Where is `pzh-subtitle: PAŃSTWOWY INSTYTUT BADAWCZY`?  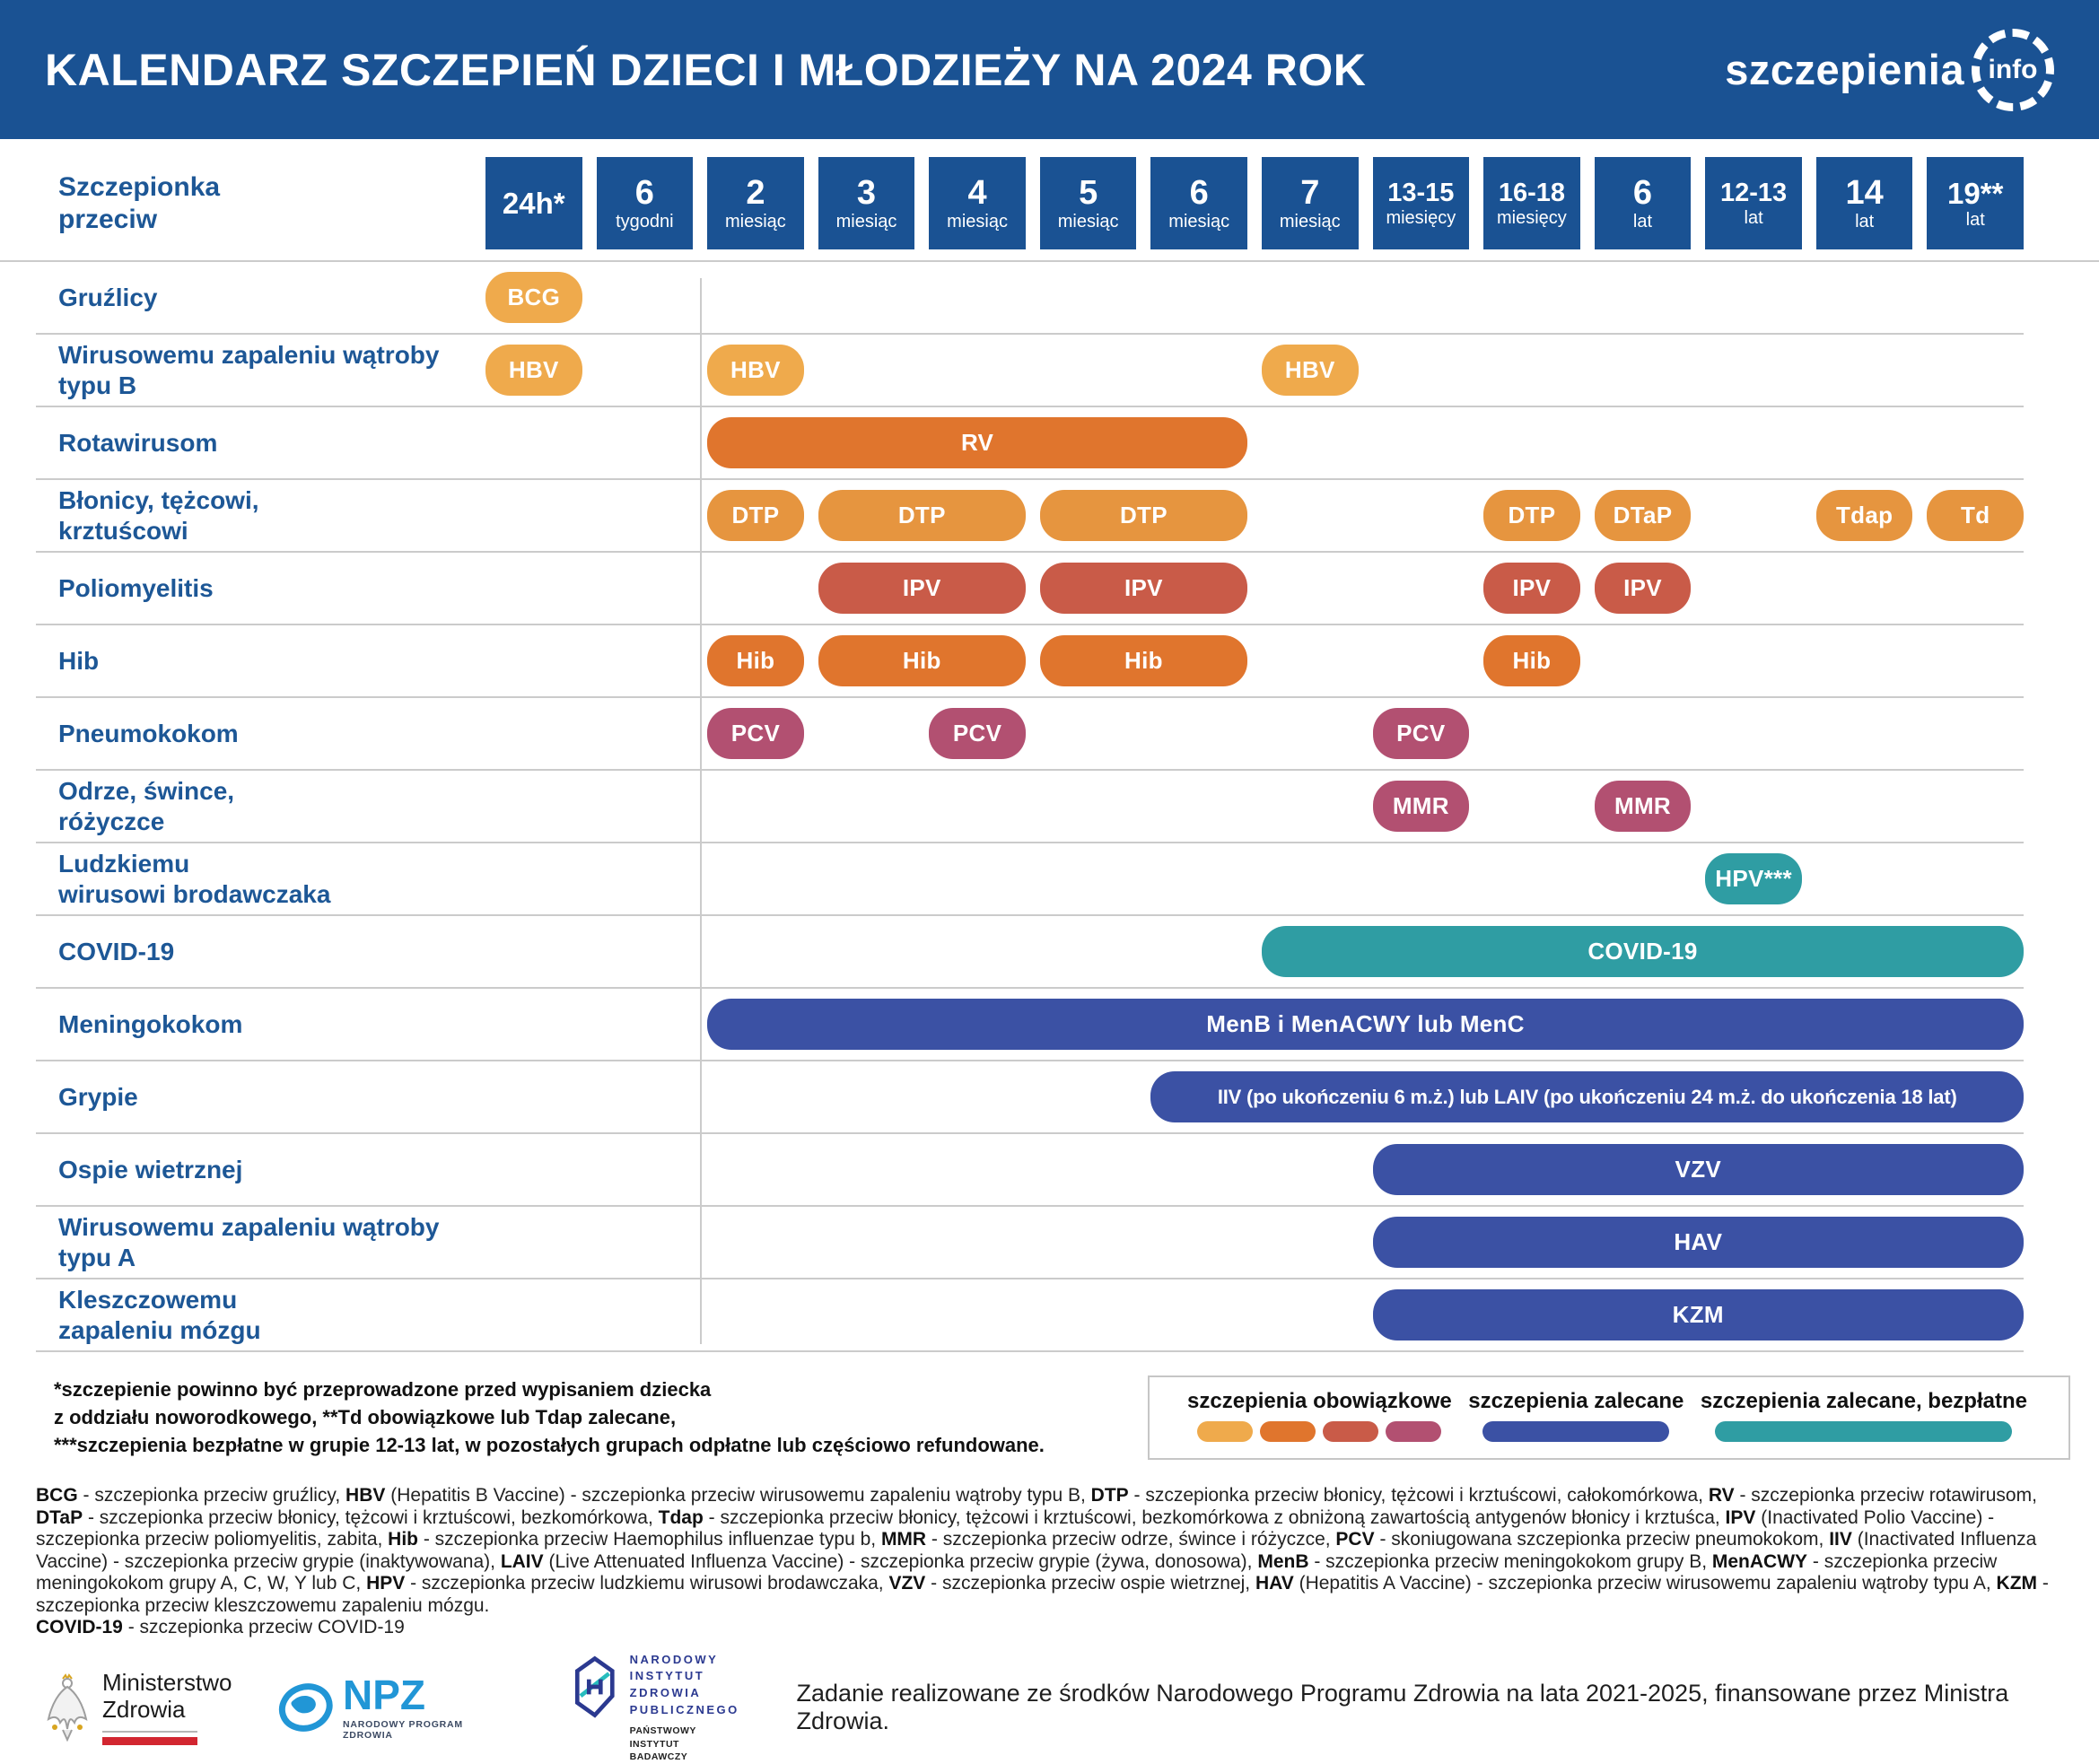 pzh-subtitle: PAŃSTWOWY INSTYTUT BADAWCZY is located at coordinates (689, 1744).